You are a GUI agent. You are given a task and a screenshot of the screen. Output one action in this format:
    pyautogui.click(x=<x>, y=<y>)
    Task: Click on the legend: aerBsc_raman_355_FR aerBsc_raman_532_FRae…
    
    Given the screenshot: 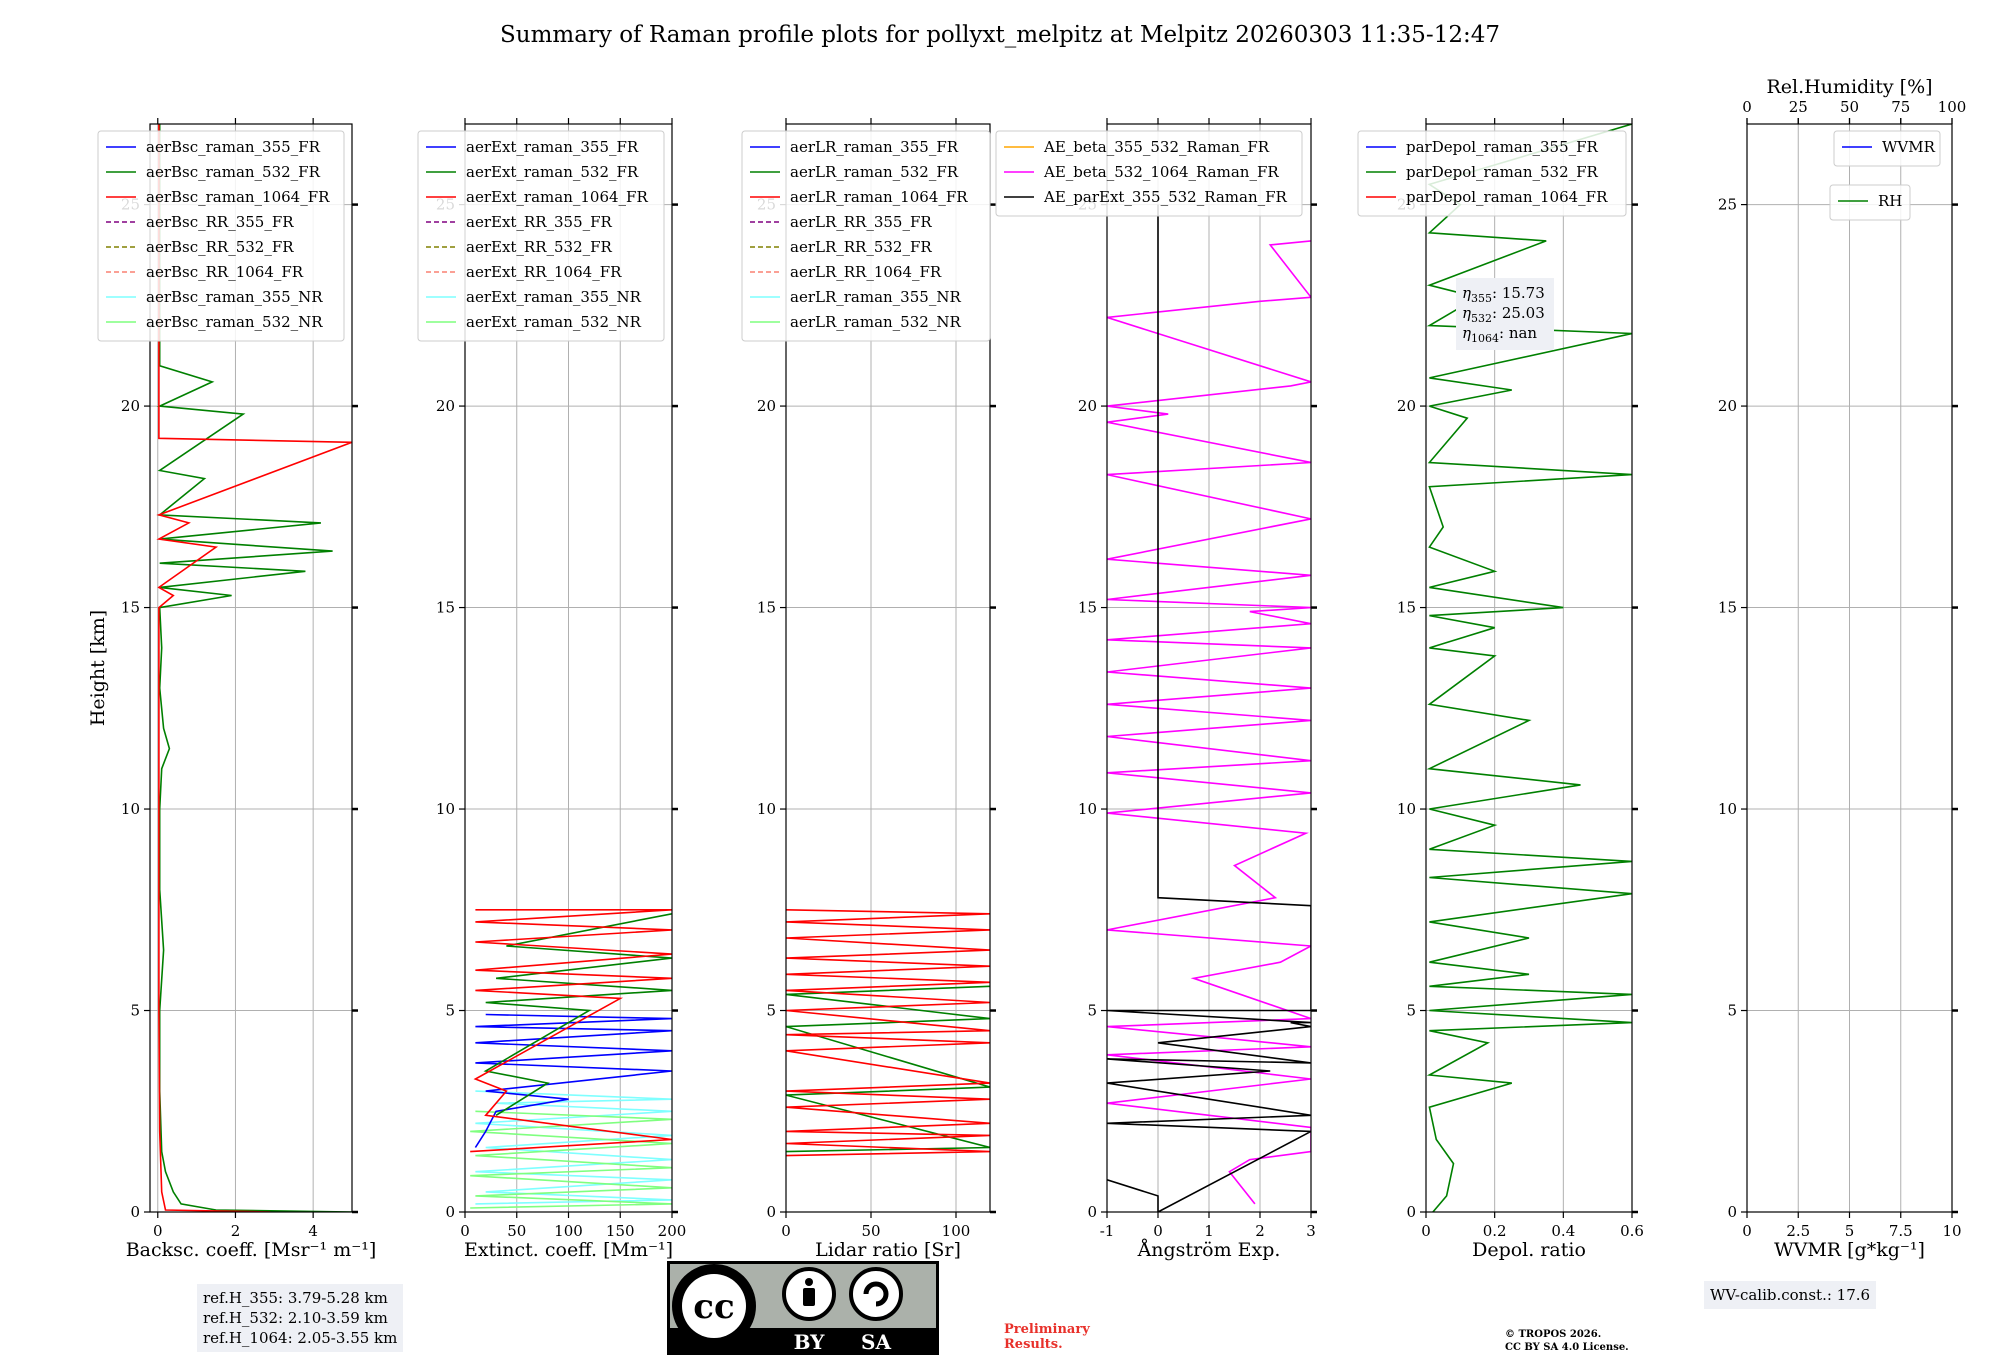 What is the action you would take?
    pyautogui.click(x=221, y=236)
    